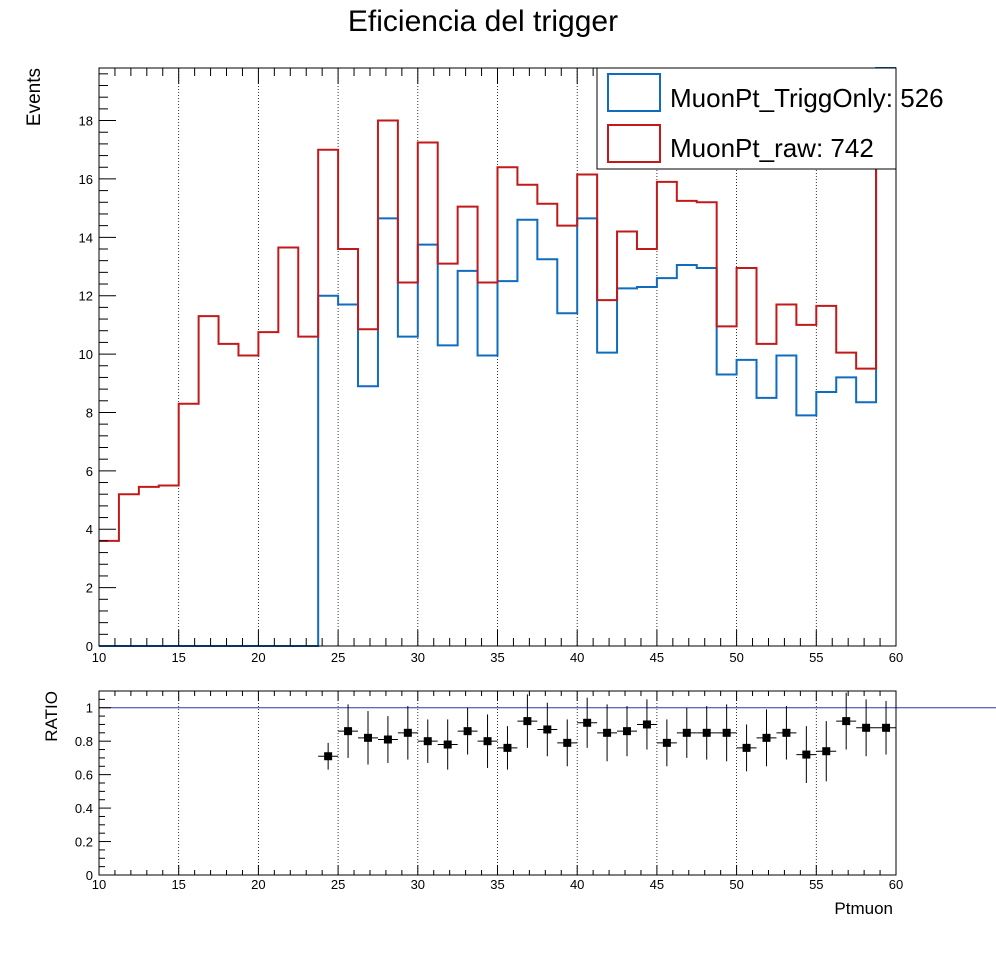 The width and height of the screenshot is (996, 972). I want to click on ratio-points, so click(607, 737).